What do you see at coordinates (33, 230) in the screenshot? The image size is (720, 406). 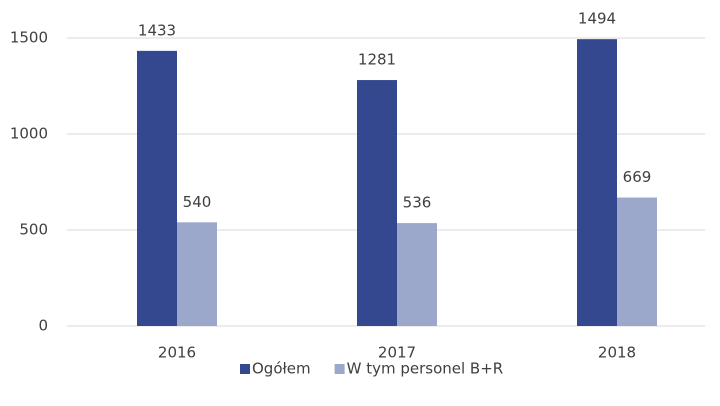 I see `y-tick-label: 500` at bounding box center [33, 230].